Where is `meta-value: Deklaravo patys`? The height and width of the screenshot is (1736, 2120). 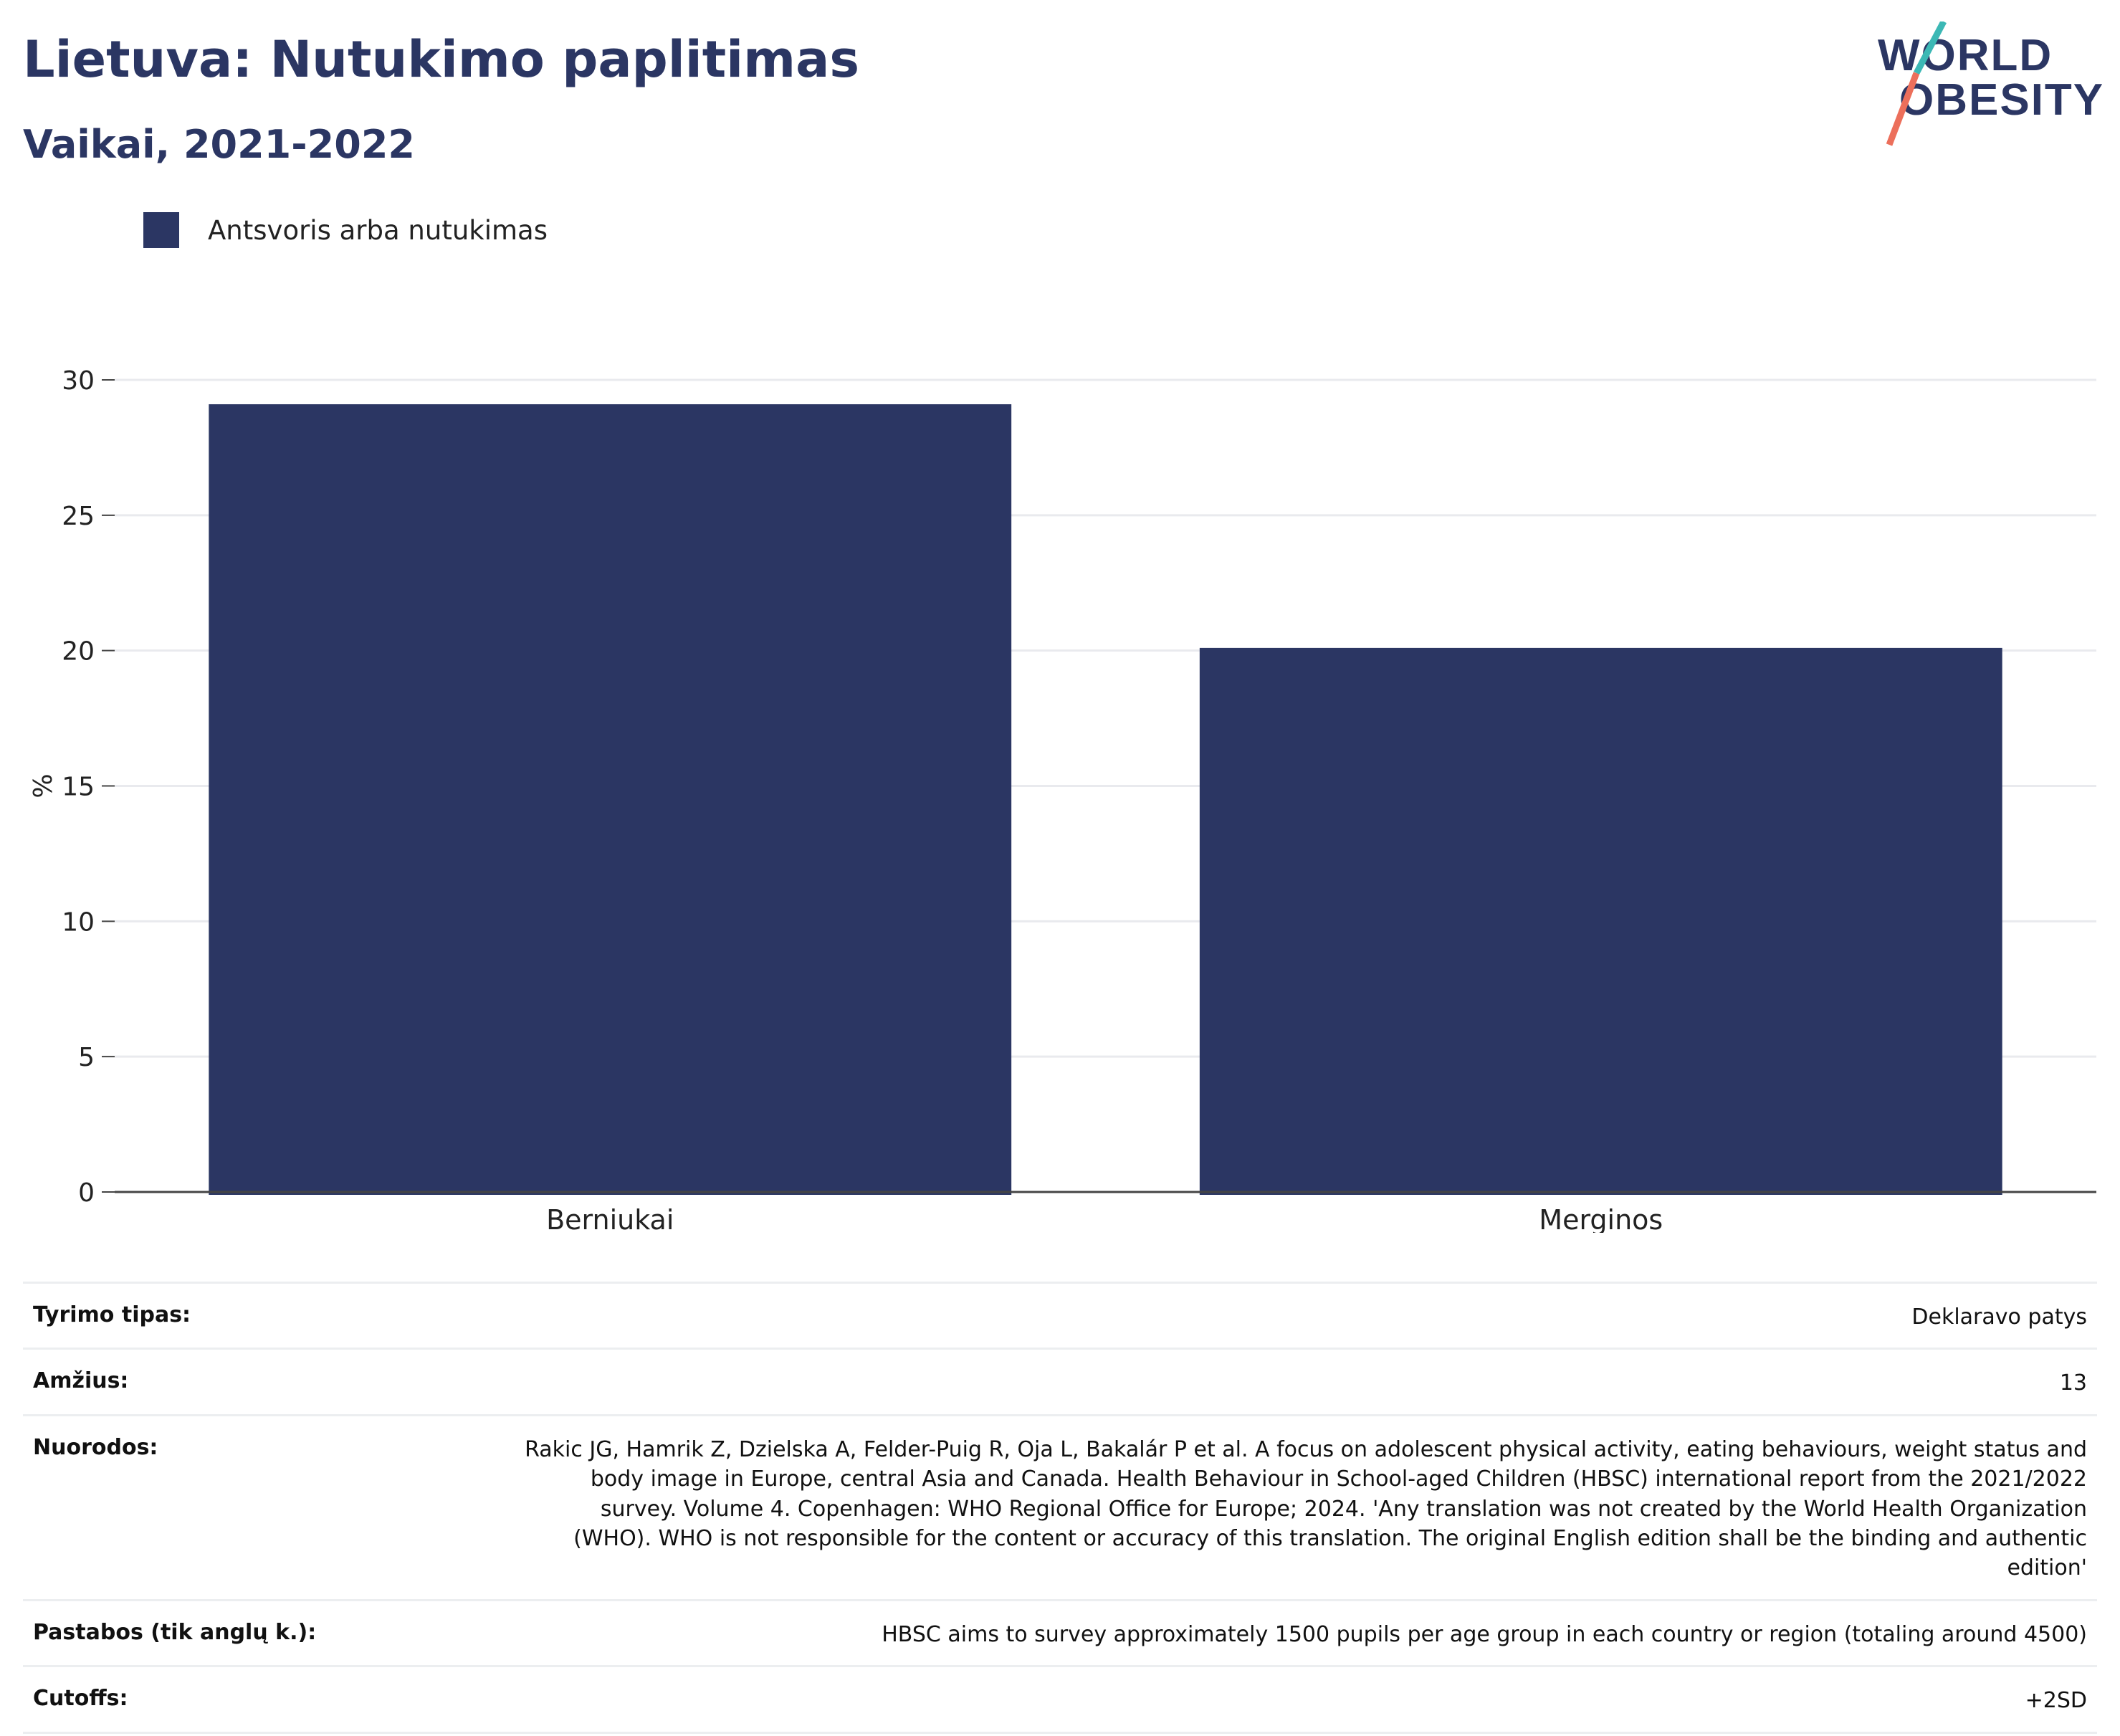
meta-value: Deklaravo patys is located at coordinates (1999, 1318).